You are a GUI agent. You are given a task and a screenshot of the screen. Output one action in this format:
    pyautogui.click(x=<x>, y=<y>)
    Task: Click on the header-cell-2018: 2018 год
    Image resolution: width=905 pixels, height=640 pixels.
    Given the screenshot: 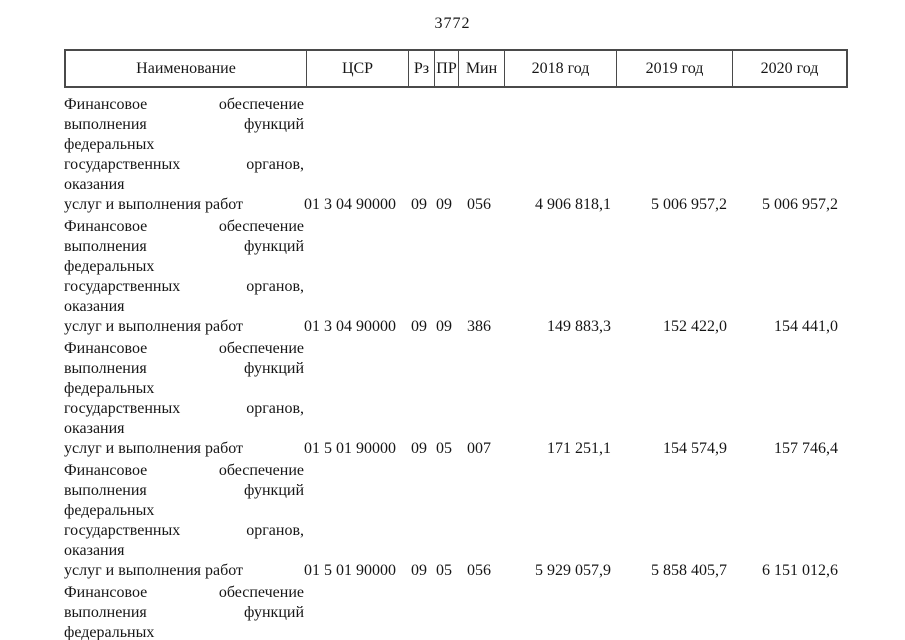 What is the action you would take?
    pyautogui.click(x=560, y=68)
    